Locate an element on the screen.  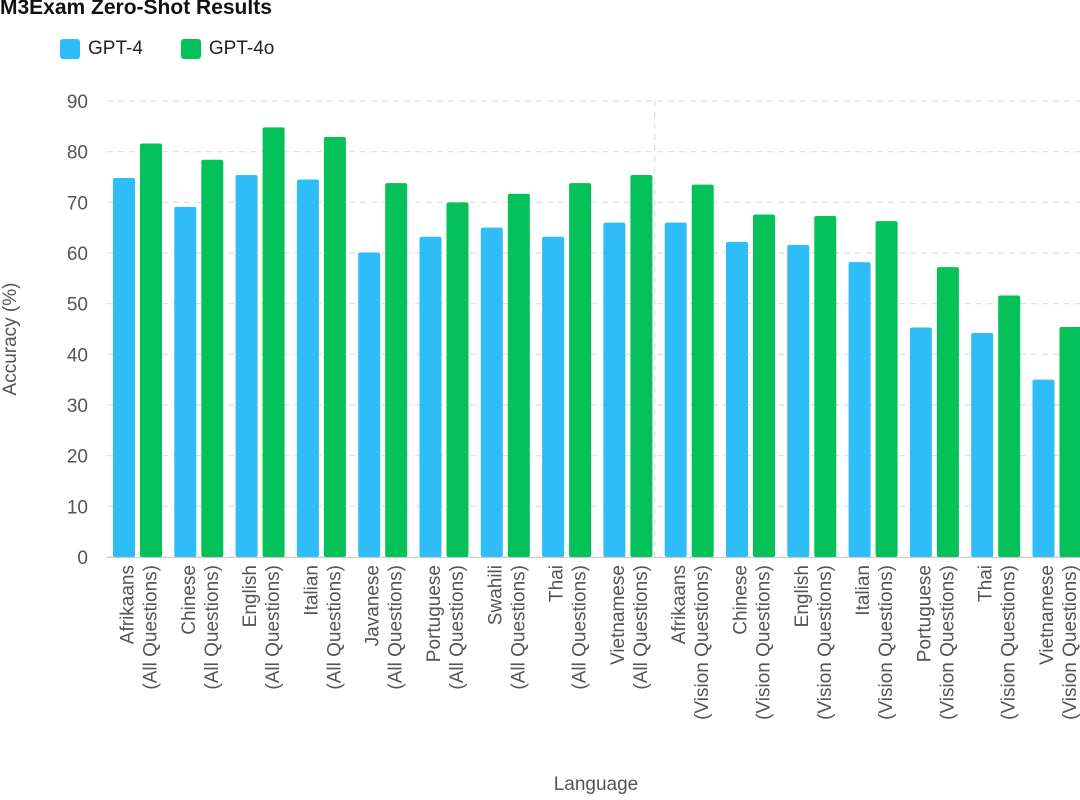
y-tick-label: 60 is located at coordinates (77, 254).